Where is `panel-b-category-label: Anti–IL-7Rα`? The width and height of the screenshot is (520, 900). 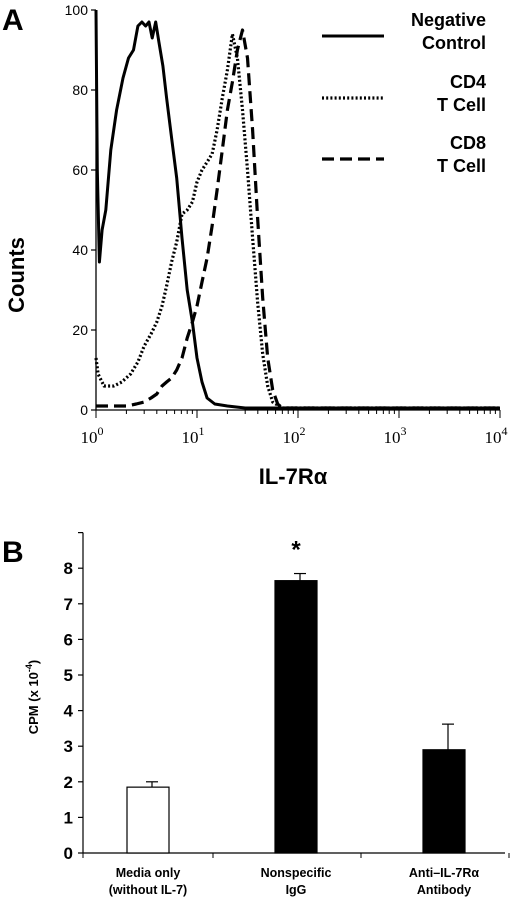
panel-b-category-label: Anti–IL-7Rα is located at coordinates (444, 873).